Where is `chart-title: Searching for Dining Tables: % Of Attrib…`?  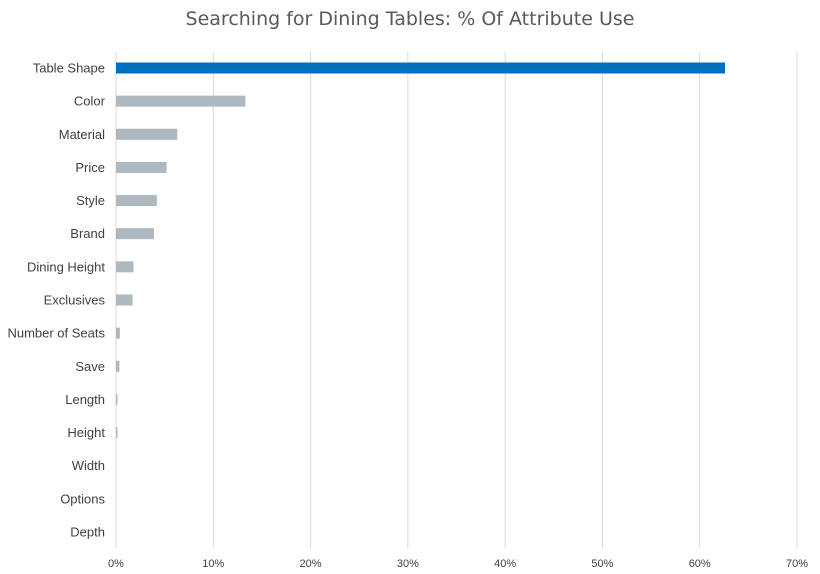
chart-title: Searching for Dining Tables: % Of Attrib… is located at coordinates (410, 19).